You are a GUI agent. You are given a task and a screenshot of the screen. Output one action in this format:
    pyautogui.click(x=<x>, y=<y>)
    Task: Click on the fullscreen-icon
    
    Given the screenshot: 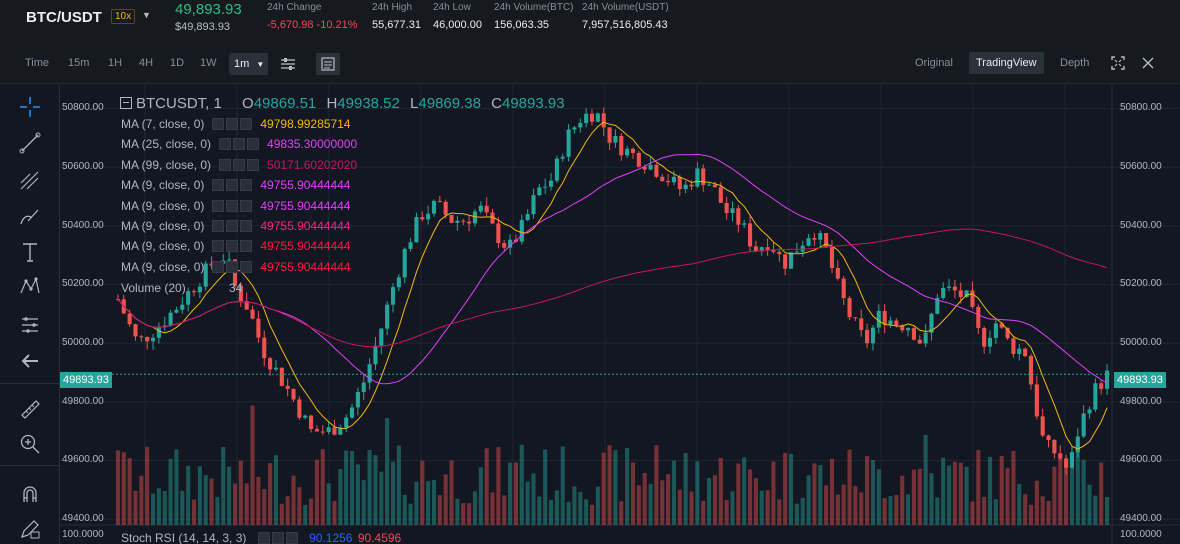 What is the action you would take?
    pyautogui.click(x=1118, y=63)
    